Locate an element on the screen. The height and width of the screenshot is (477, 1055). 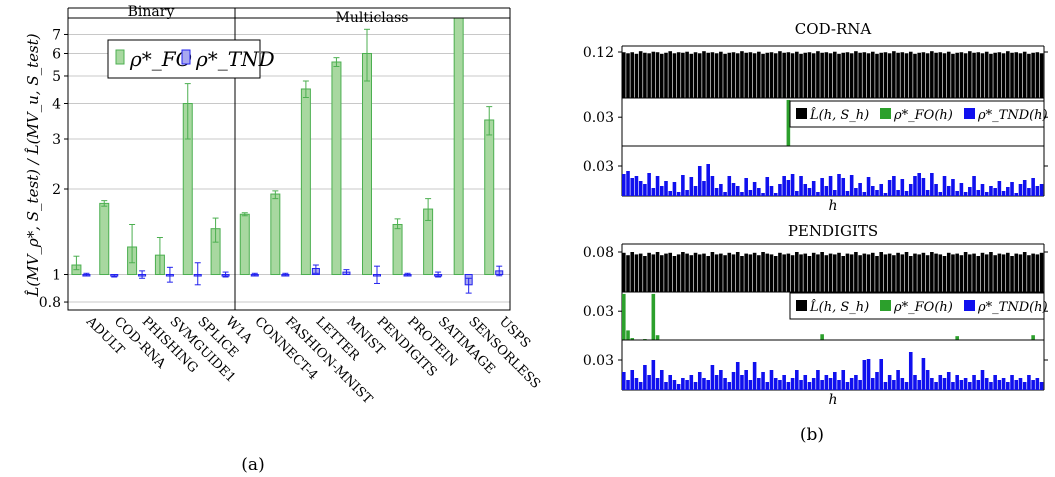
a-legend-tnd-label: ρ*_TND is located at coordinates (235, 59).